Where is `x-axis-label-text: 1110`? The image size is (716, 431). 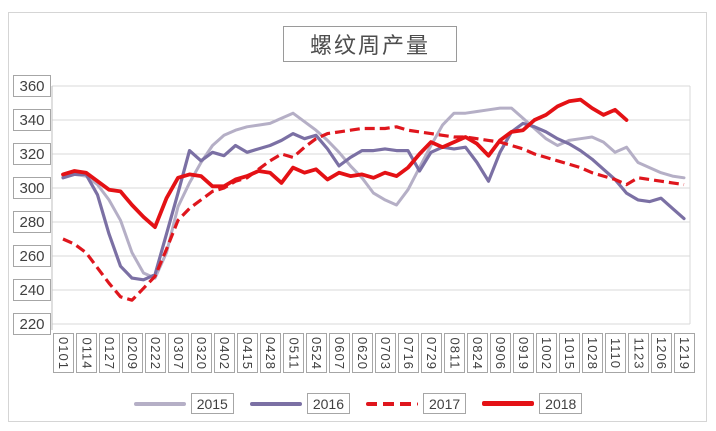 x-axis-label-text: 1110 is located at coordinates (615, 353).